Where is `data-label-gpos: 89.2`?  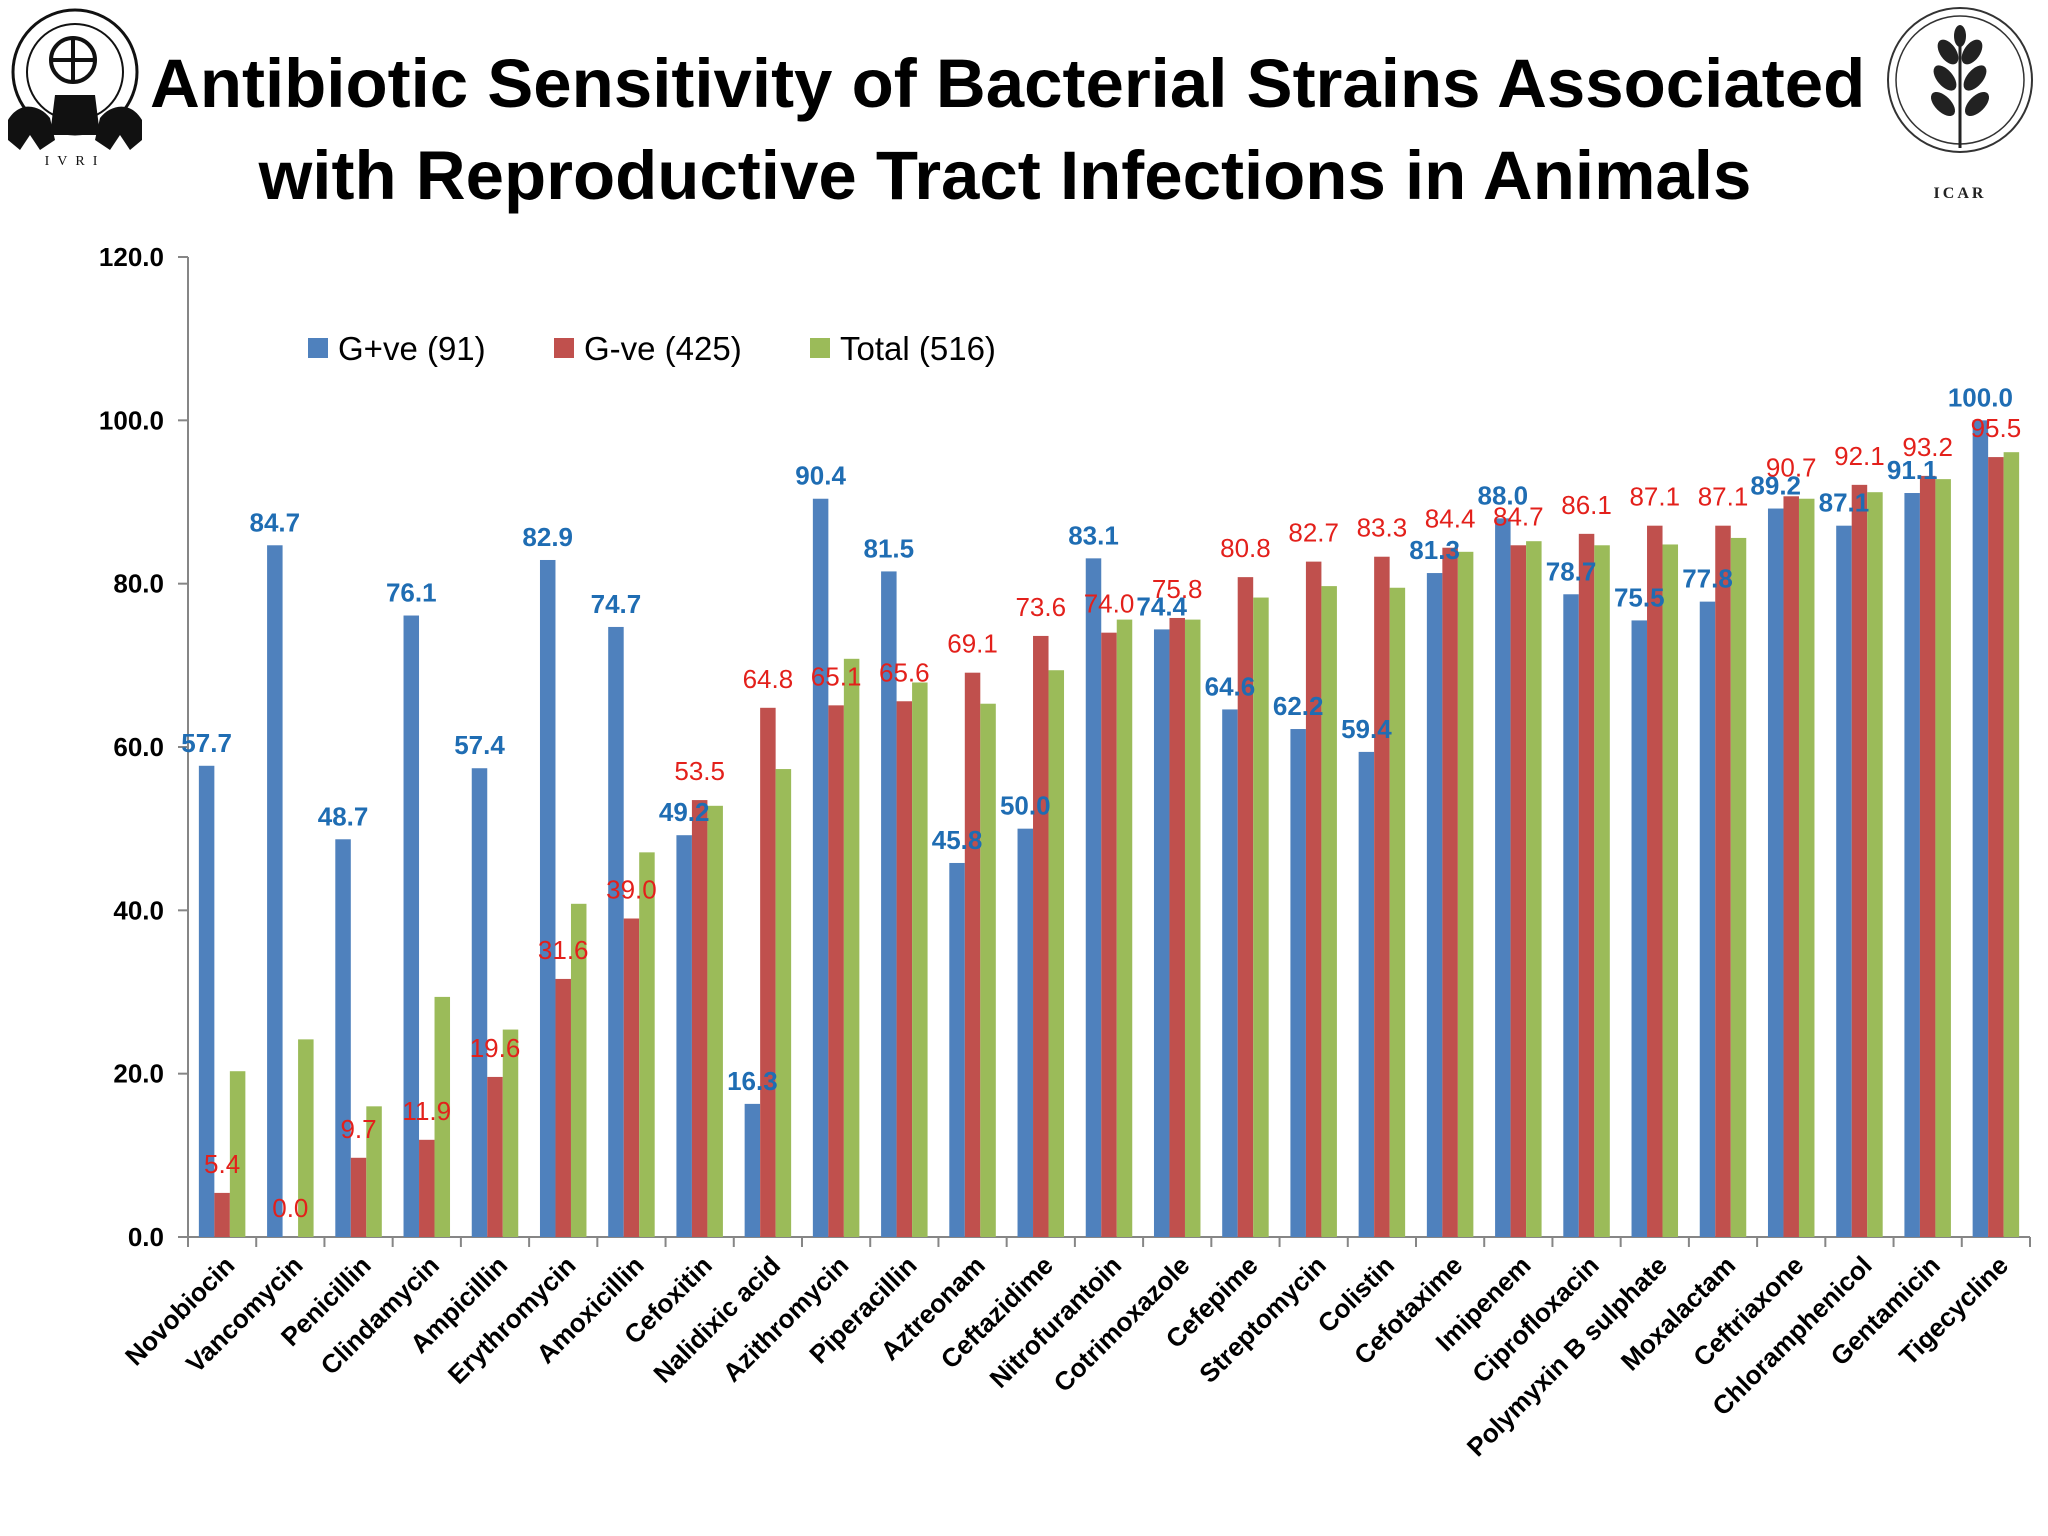
data-label-gpos: 89.2 is located at coordinates (1775, 486).